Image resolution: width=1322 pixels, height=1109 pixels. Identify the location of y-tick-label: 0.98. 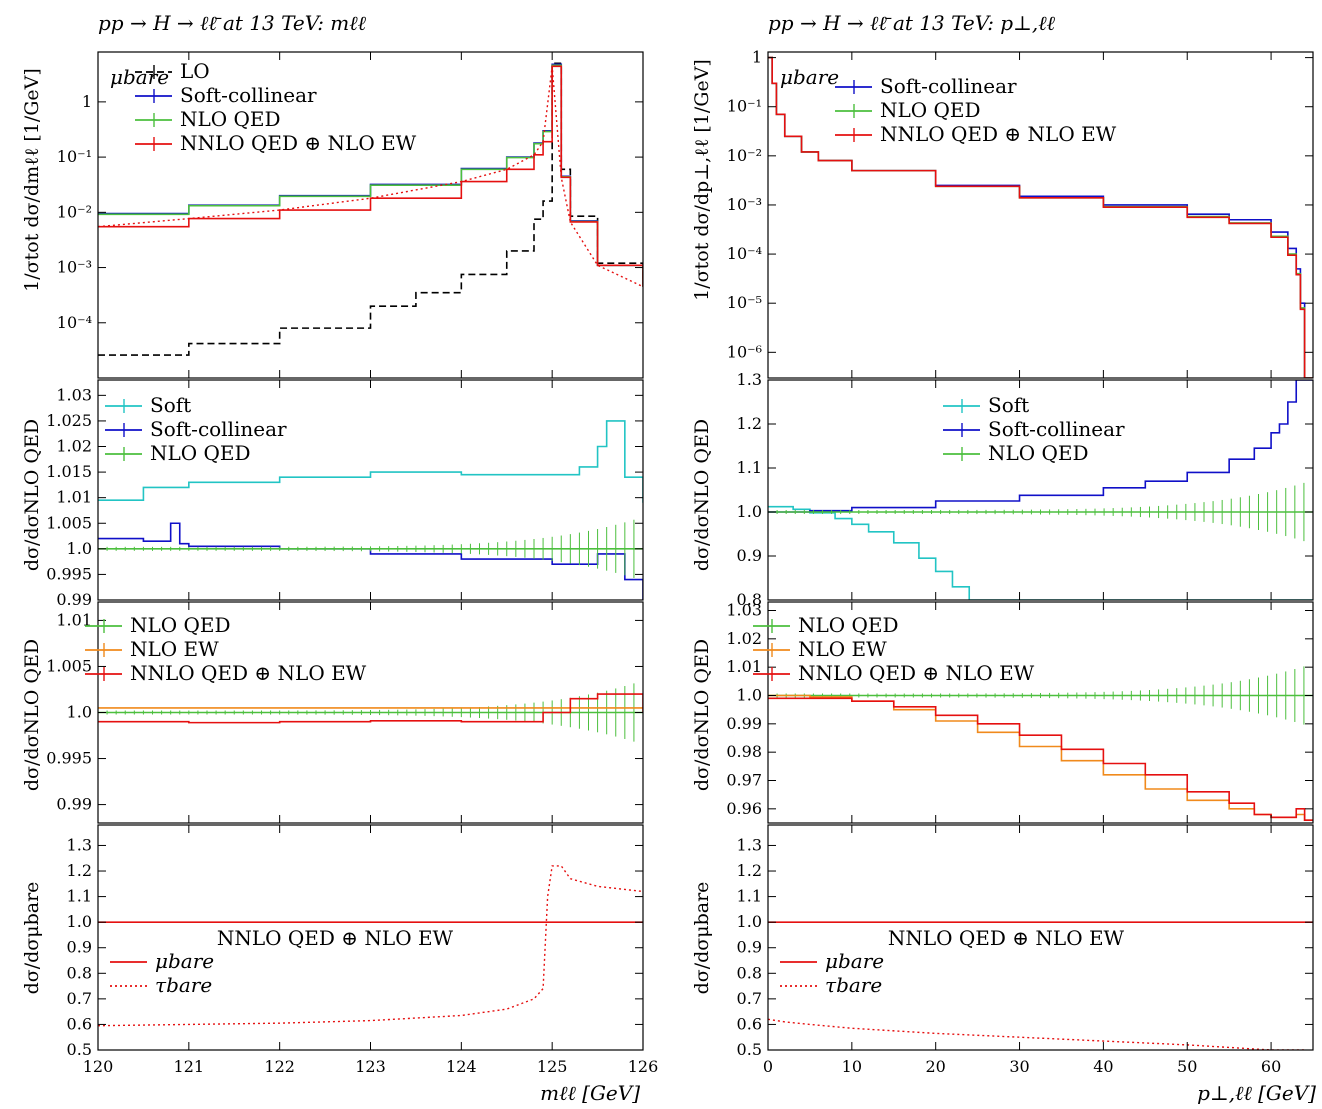
(744, 751).